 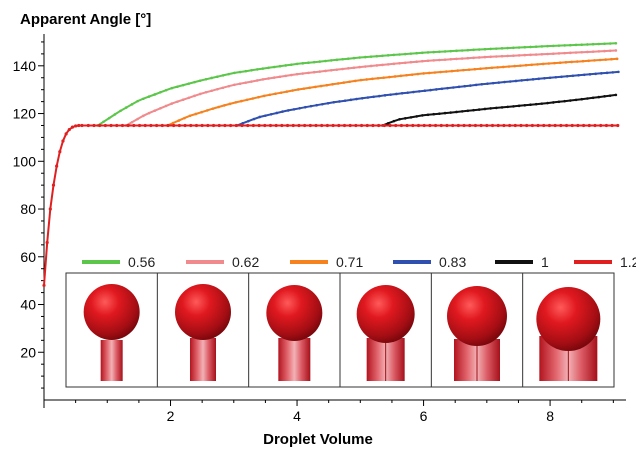 What do you see at coordinates (222, 262) in the screenshot?
I see `legend-entry-0-62: 0.62` at bounding box center [222, 262].